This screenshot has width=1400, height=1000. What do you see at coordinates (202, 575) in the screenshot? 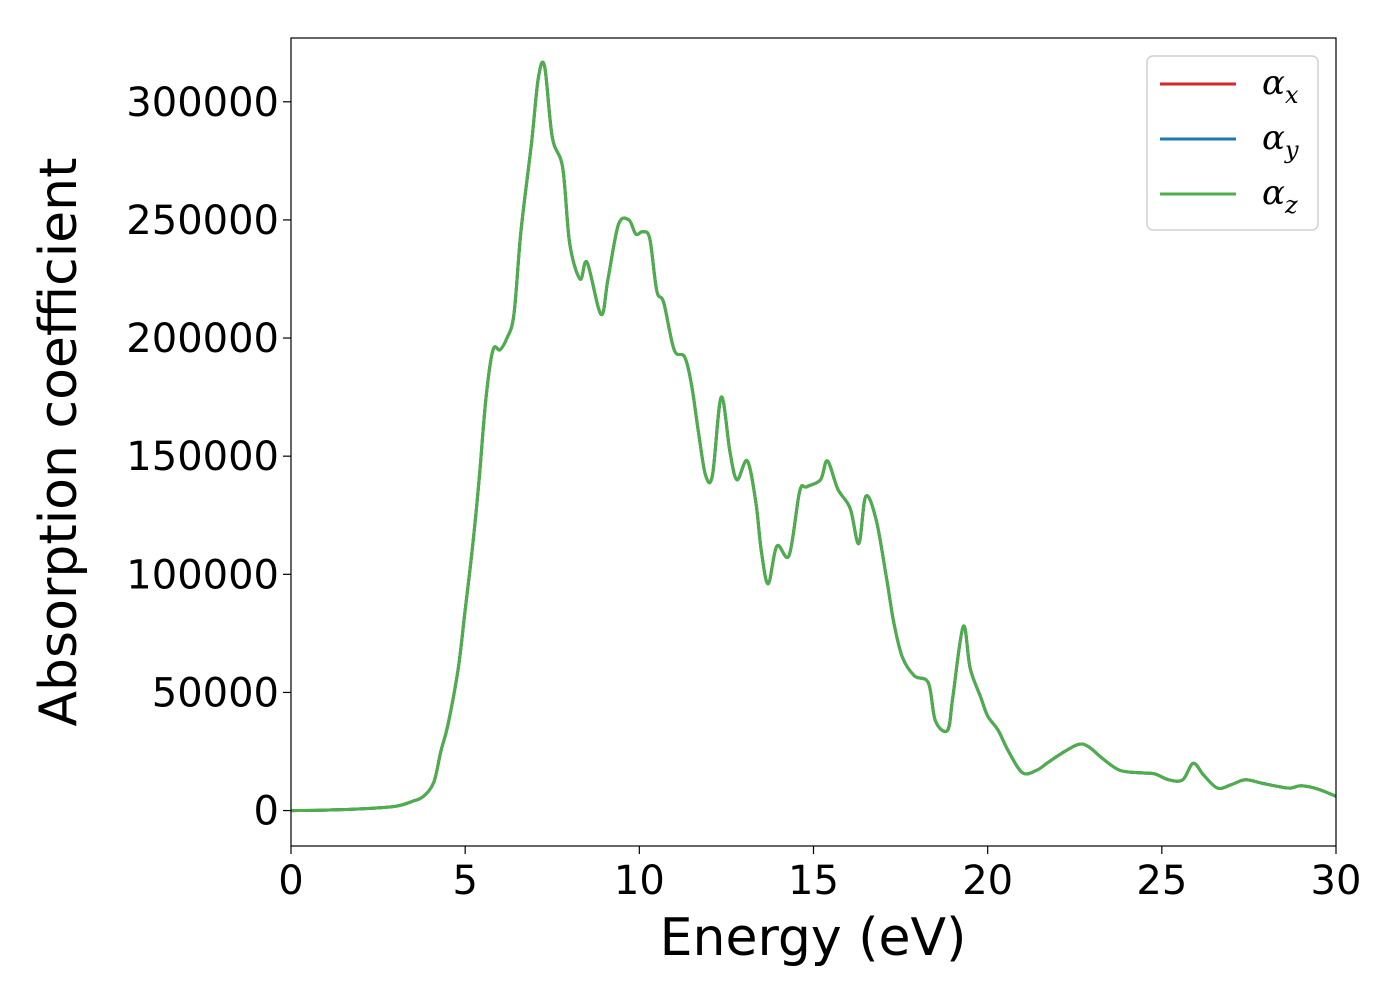
I see `y-tick-label: 100000` at bounding box center [202, 575].